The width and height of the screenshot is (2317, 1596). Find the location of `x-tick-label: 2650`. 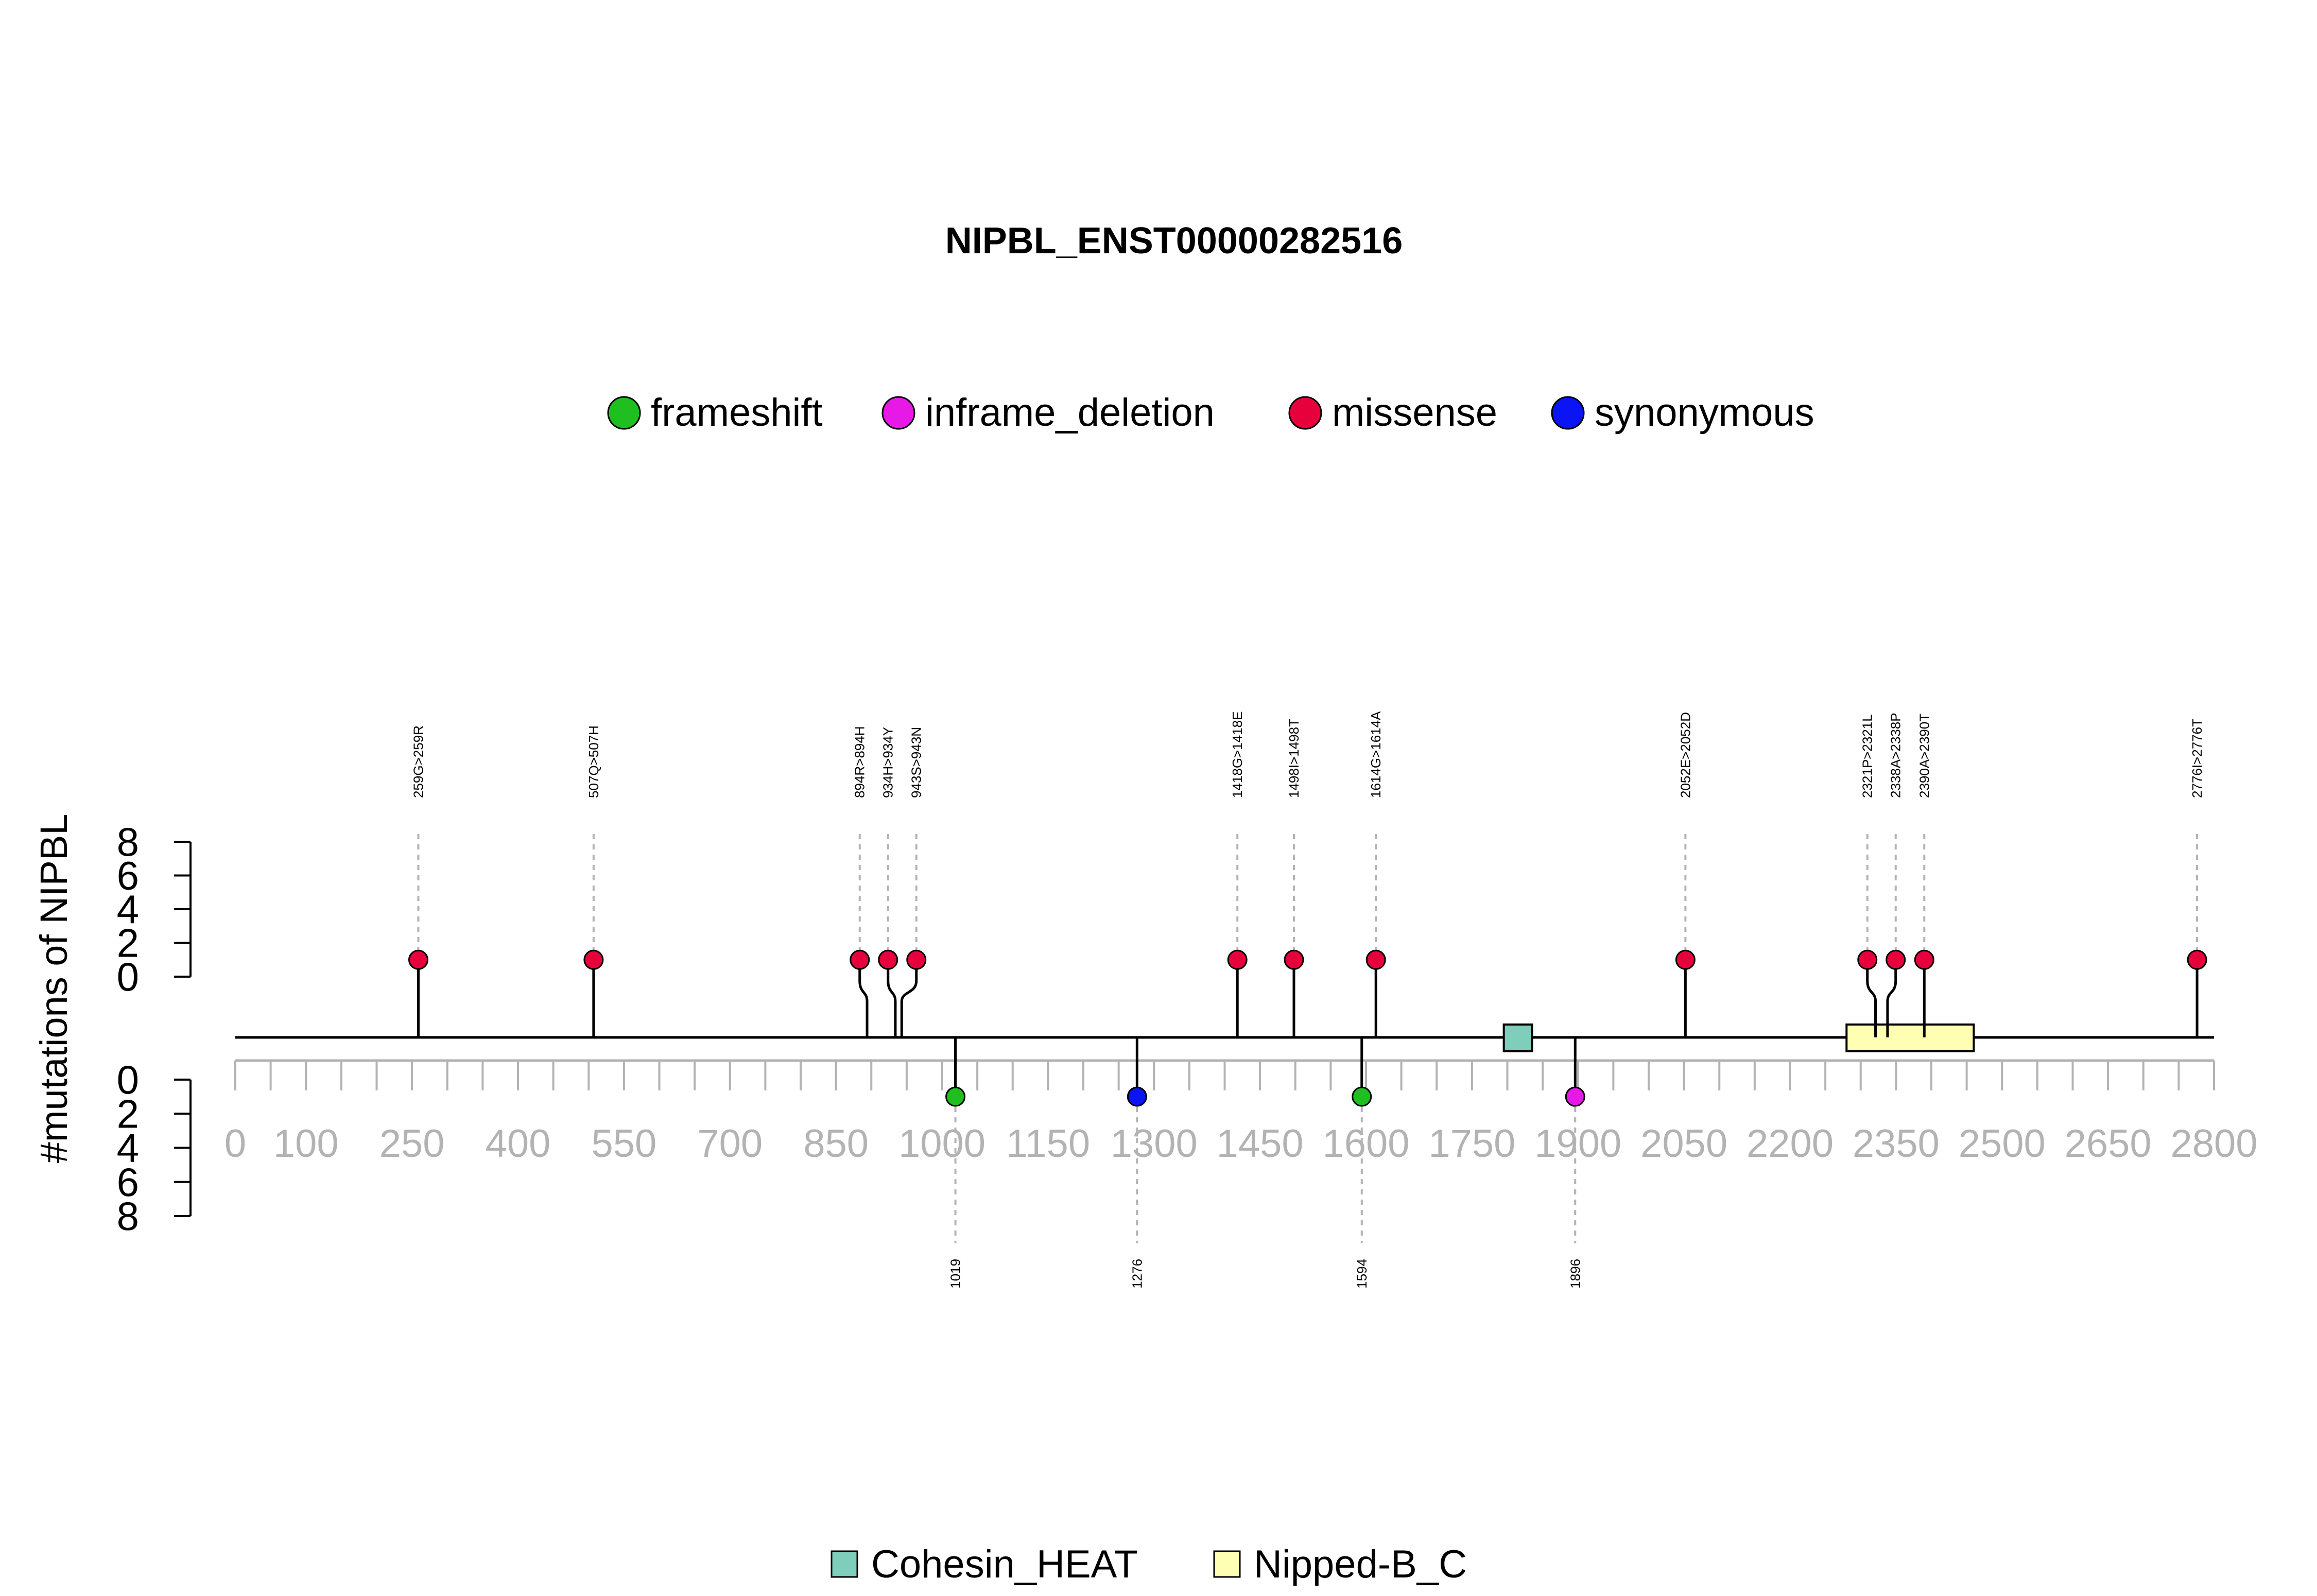

x-tick-label: 2650 is located at coordinates (2108, 1144).